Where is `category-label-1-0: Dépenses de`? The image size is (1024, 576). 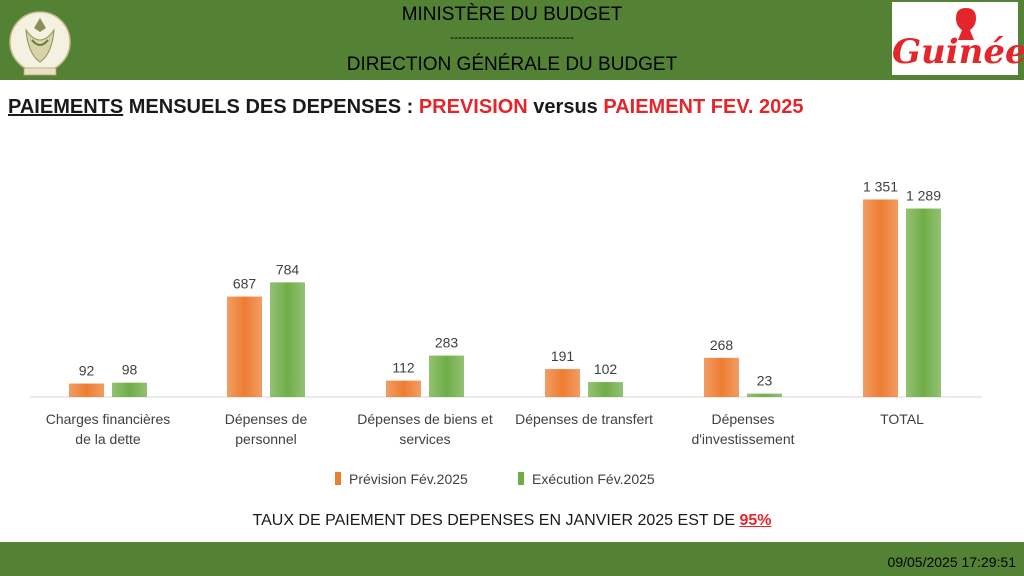 category-label-1-0: Dépenses de is located at coordinates (266, 419).